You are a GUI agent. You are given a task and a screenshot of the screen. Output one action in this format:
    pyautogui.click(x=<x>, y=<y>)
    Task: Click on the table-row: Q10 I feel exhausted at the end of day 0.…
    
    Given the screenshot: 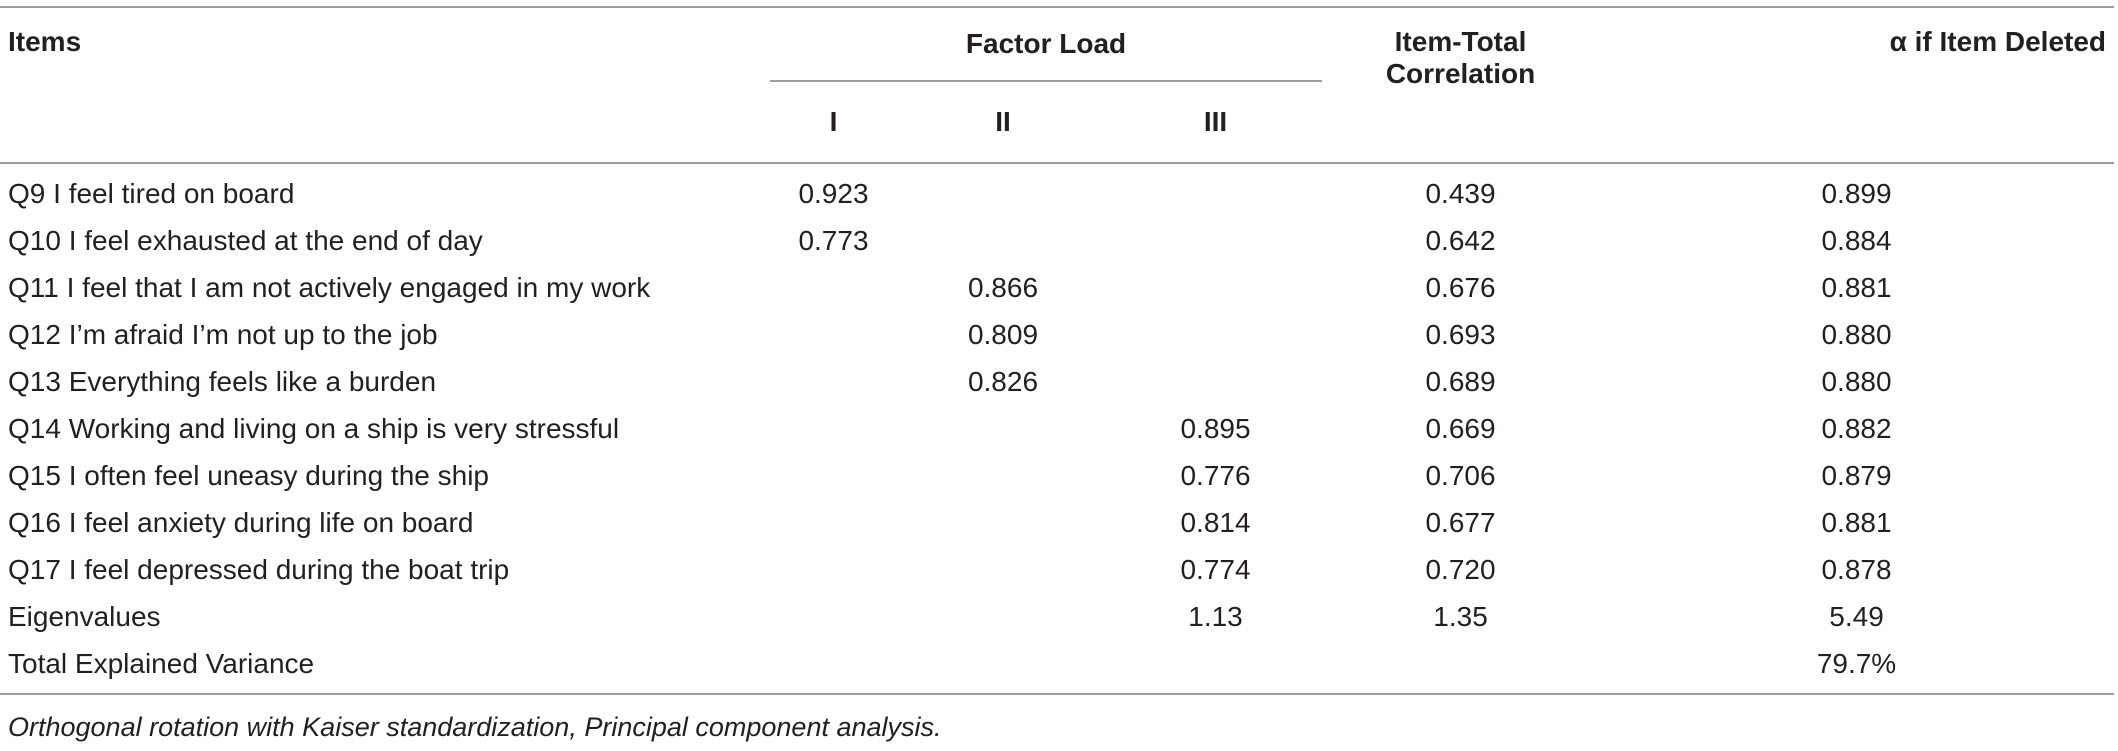 What is the action you would take?
    pyautogui.click(x=1057, y=240)
    